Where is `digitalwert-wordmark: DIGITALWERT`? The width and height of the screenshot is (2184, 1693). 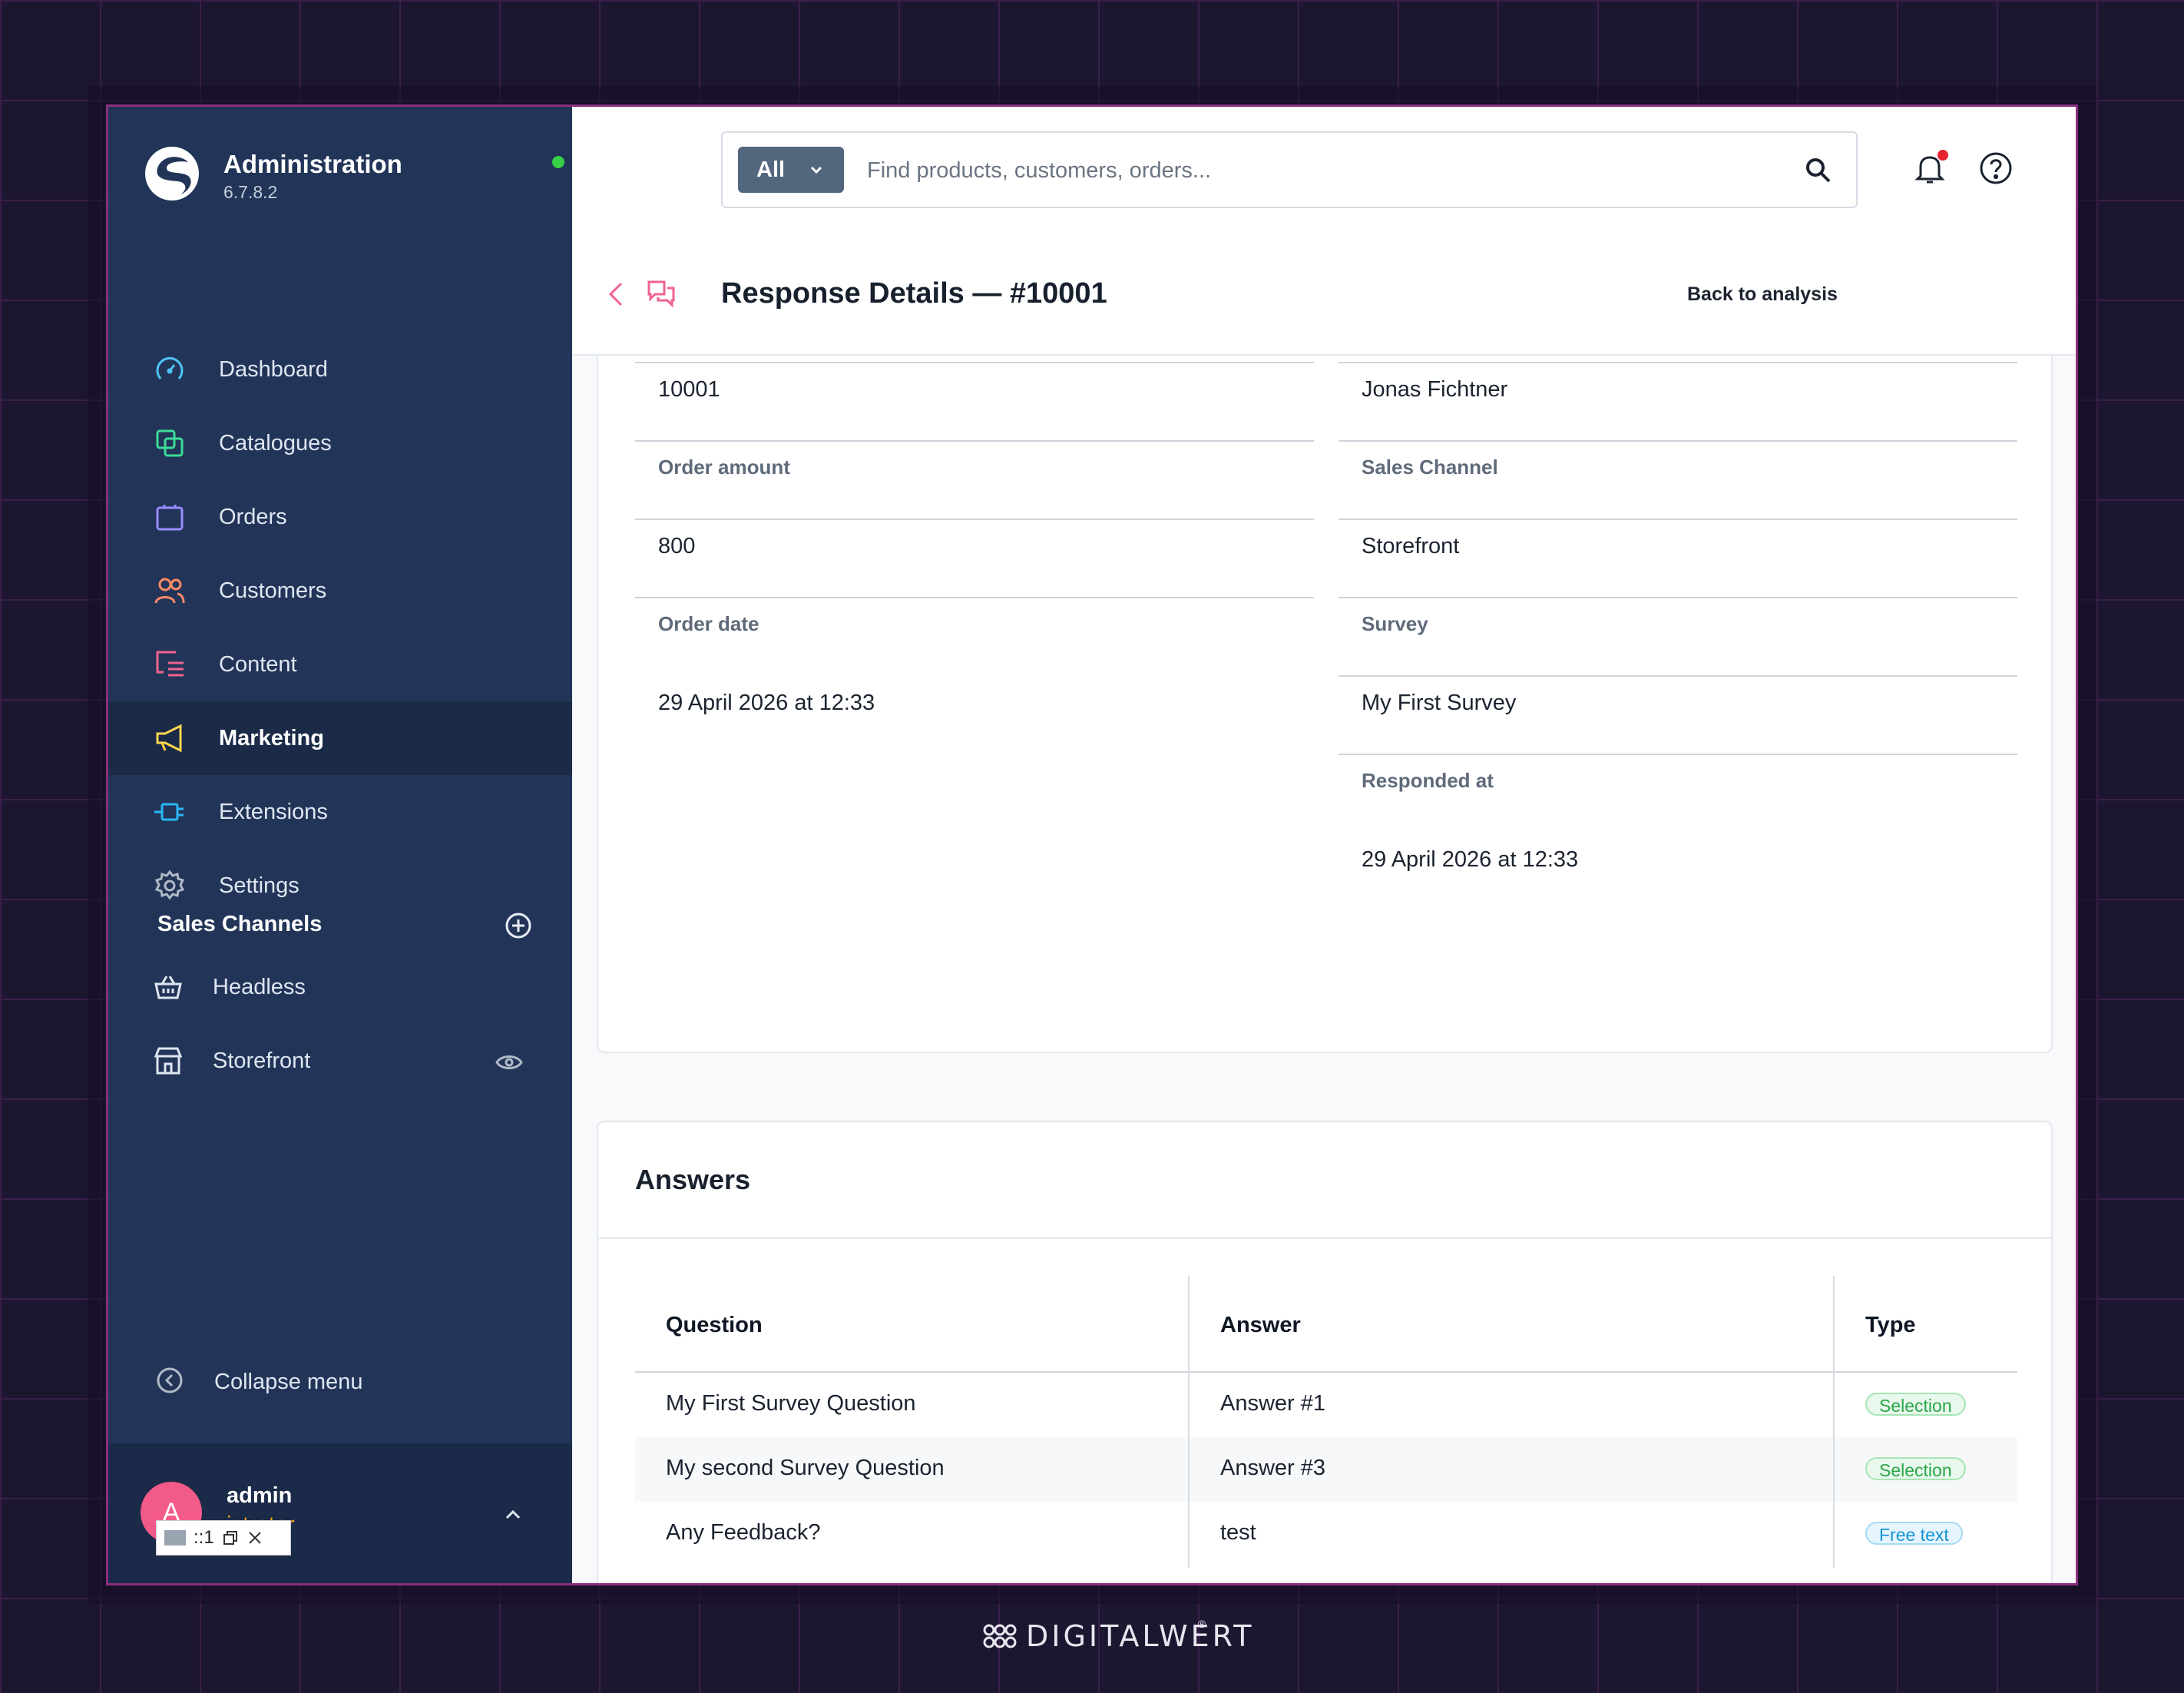 digitalwert-wordmark: DIGITALWERT is located at coordinates (1140, 1636).